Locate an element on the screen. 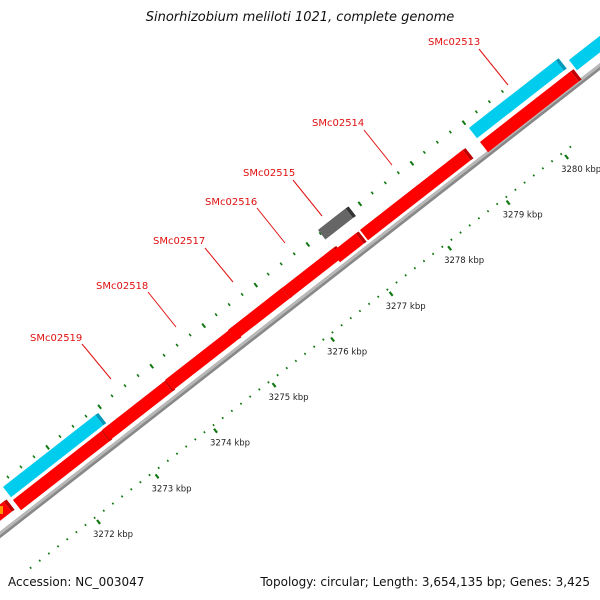 The height and width of the screenshot is (600, 600). gene-label-smc02515: SMc02515 is located at coordinates (283, 192).